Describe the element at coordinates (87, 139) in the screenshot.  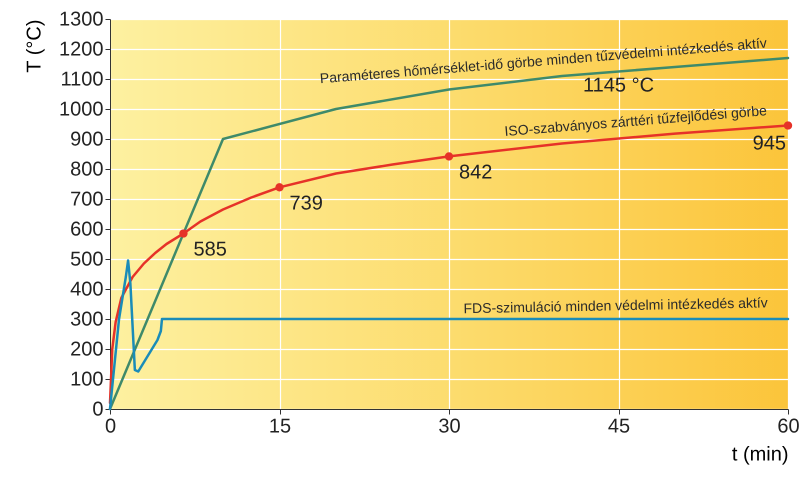
I see `y-tick-label: 900` at that location.